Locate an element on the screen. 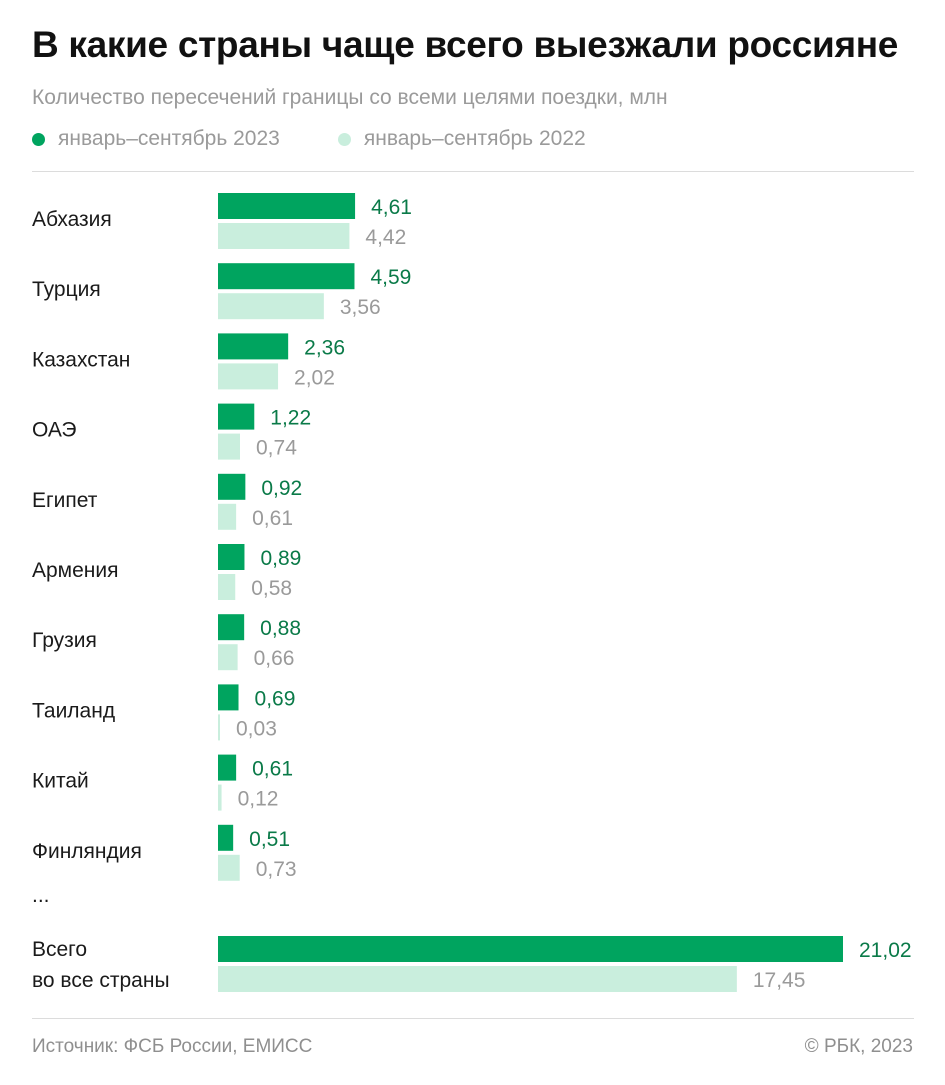 The image size is (945, 1085). row-1-value-2023: 4,59 is located at coordinates (390, 277).